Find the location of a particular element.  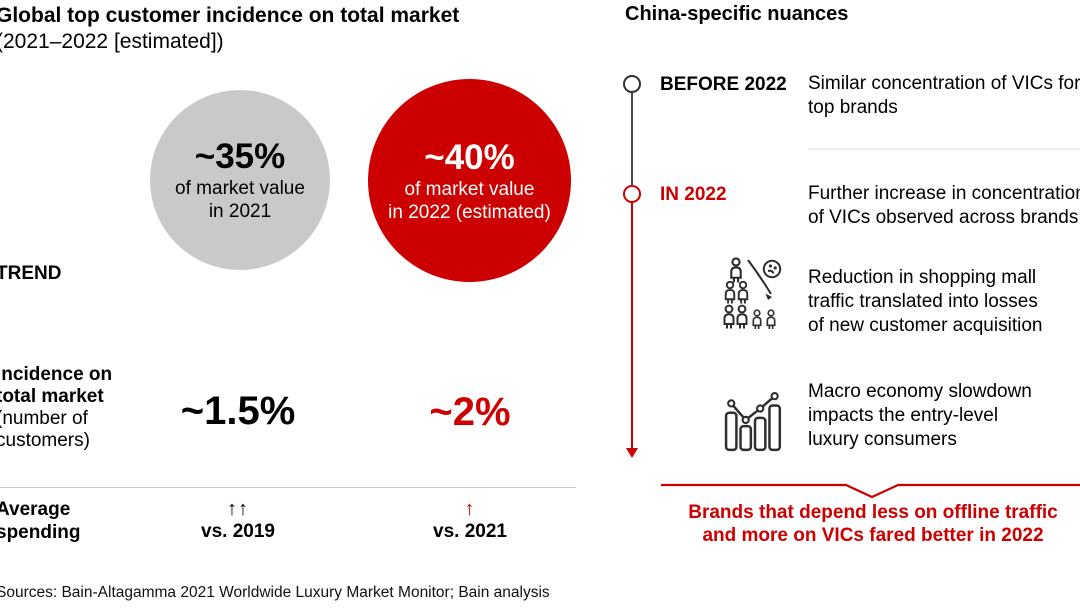

macro-economy-chart-icon is located at coordinates (753, 422).